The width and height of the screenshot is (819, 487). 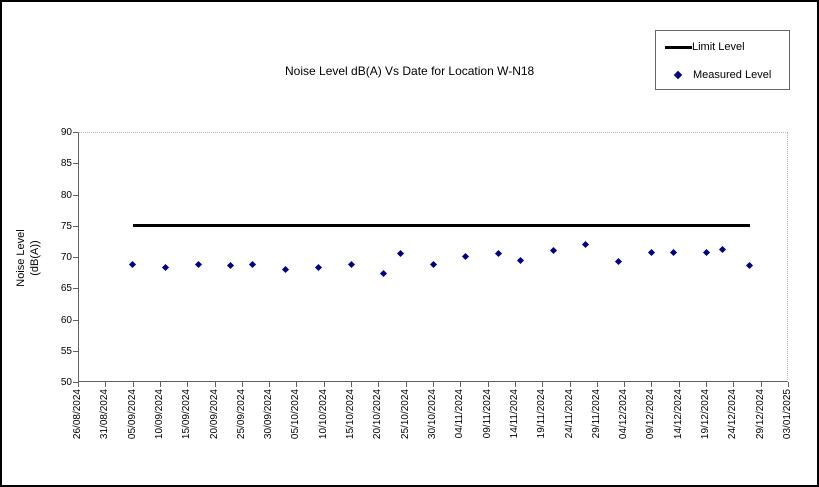 What do you see at coordinates (66, 257) in the screenshot?
I see `y-tick-label: 70` at bounding box center [66, 257].